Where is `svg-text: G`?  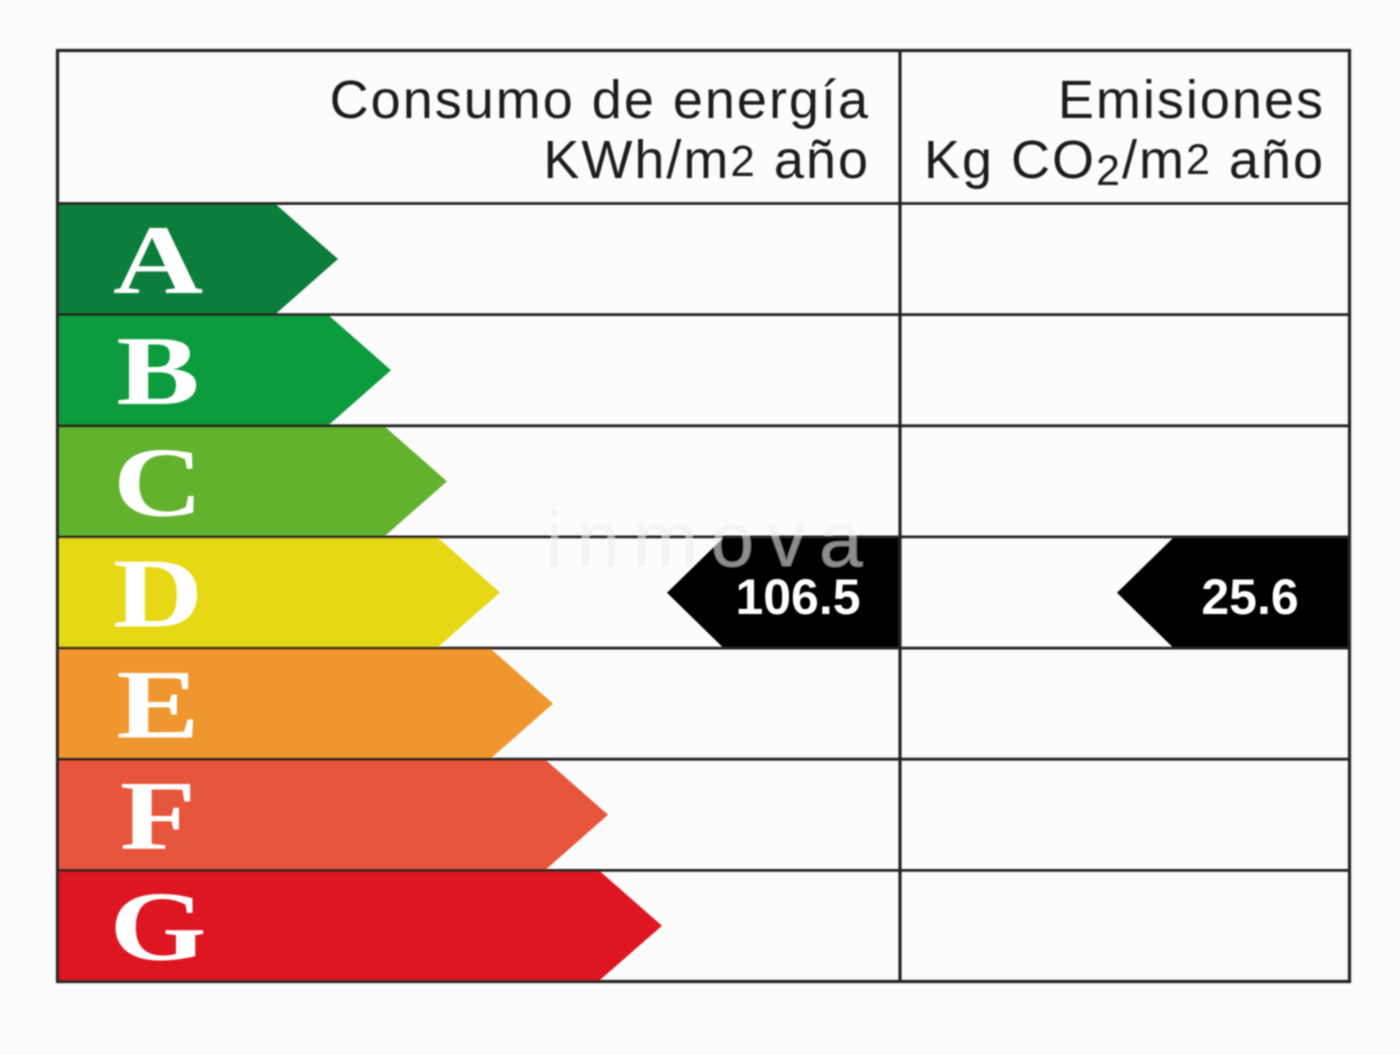
svg-text: G is located at coordinates (157, 927).